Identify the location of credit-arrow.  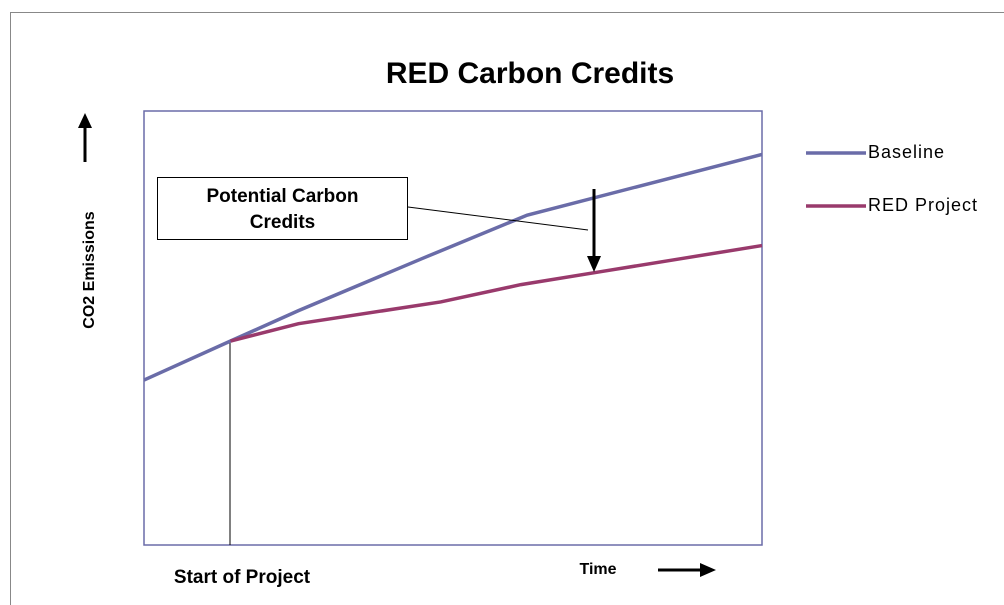
(594, 230).